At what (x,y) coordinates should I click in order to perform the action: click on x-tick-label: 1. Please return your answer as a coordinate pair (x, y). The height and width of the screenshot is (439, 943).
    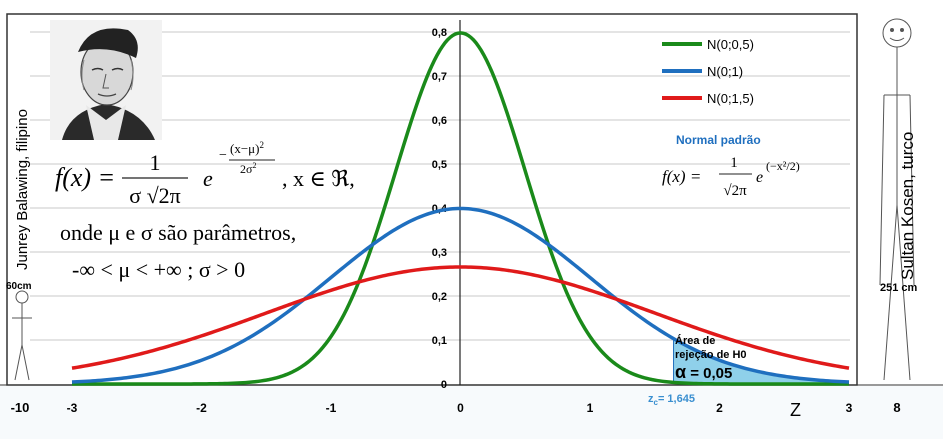
    Looking at the image, I should click on (590, 408).